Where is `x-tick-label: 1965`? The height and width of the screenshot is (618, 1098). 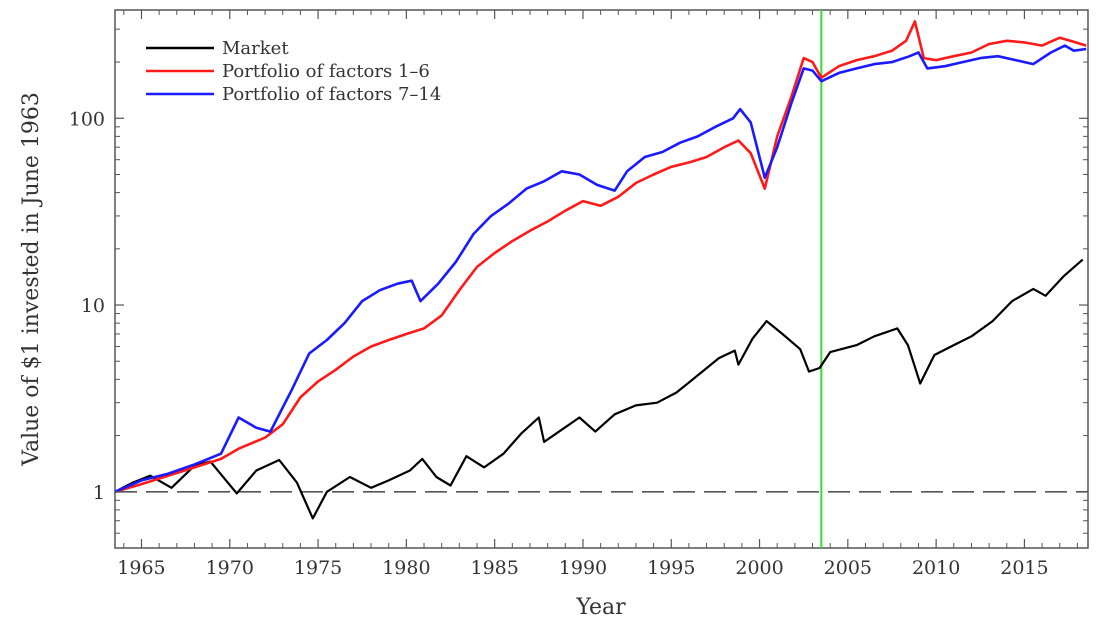 x-tick-label: 1965 is located at coordinates (141, 568).